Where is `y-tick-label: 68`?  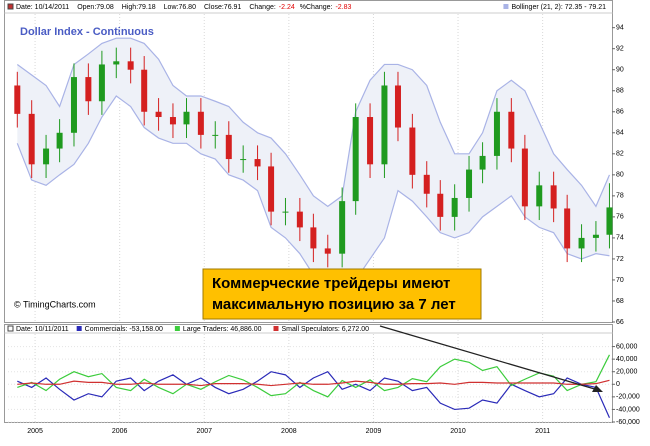
y-tick-label: 68 is located at coordinates (620, 301).